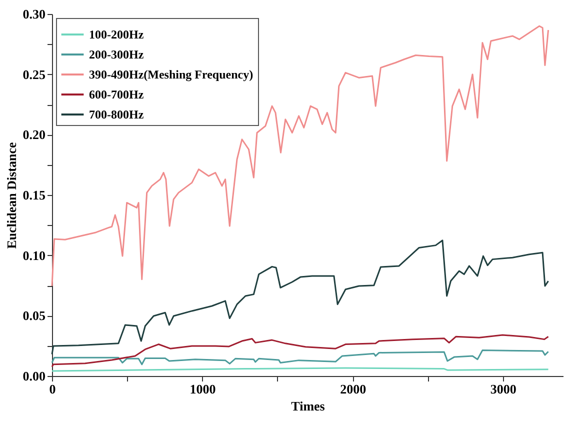 The width and height of the screenshot is (588, 424). I want to click on legend-label: 100-200Hz, so click(116, 35).